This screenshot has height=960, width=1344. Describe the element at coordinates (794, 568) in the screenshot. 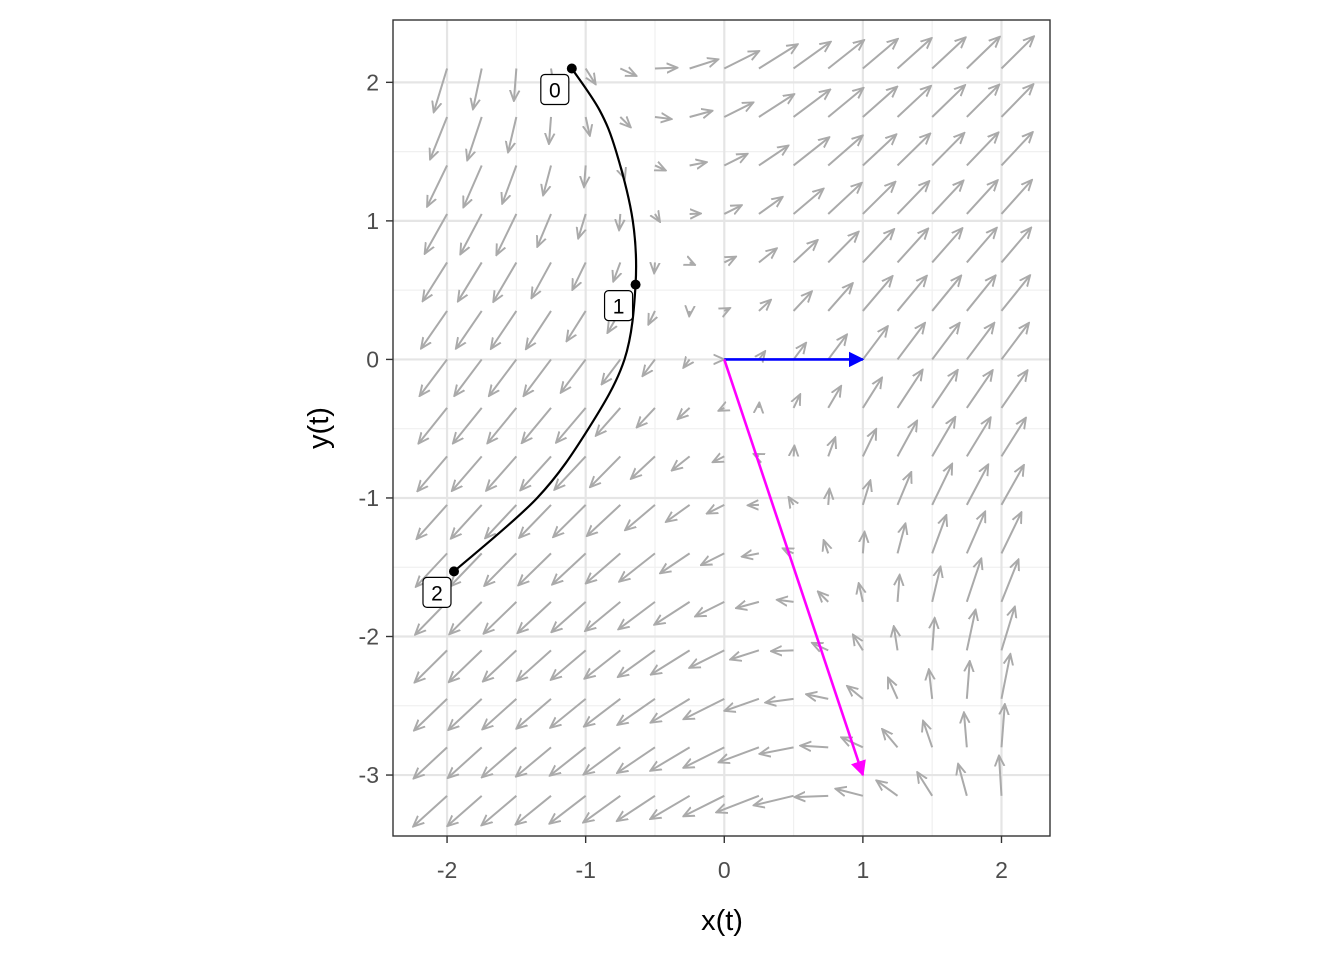

I see `vector-arrow` at that location.